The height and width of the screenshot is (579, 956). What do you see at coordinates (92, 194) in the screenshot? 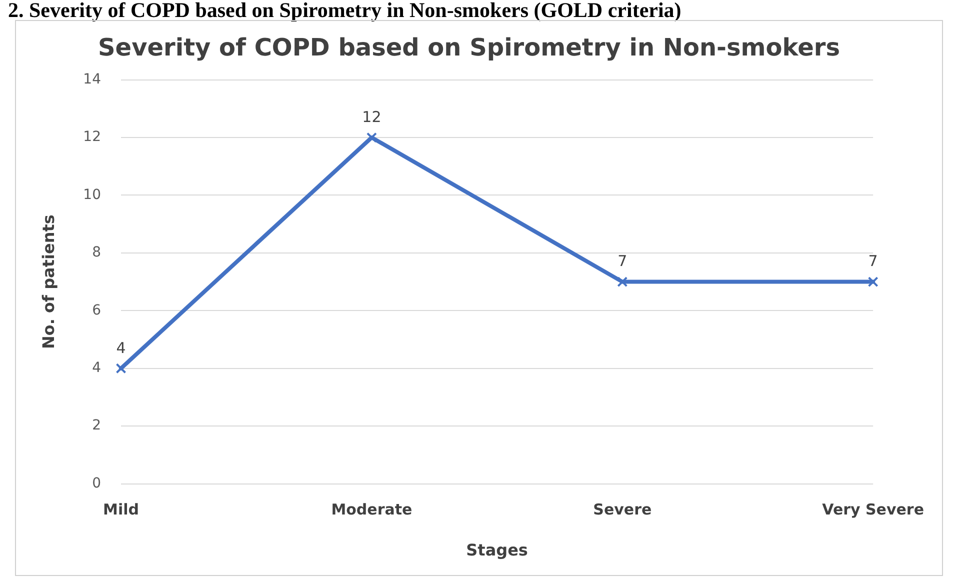
I see `y-tick-label: 10` at bounding box center [92, 194].